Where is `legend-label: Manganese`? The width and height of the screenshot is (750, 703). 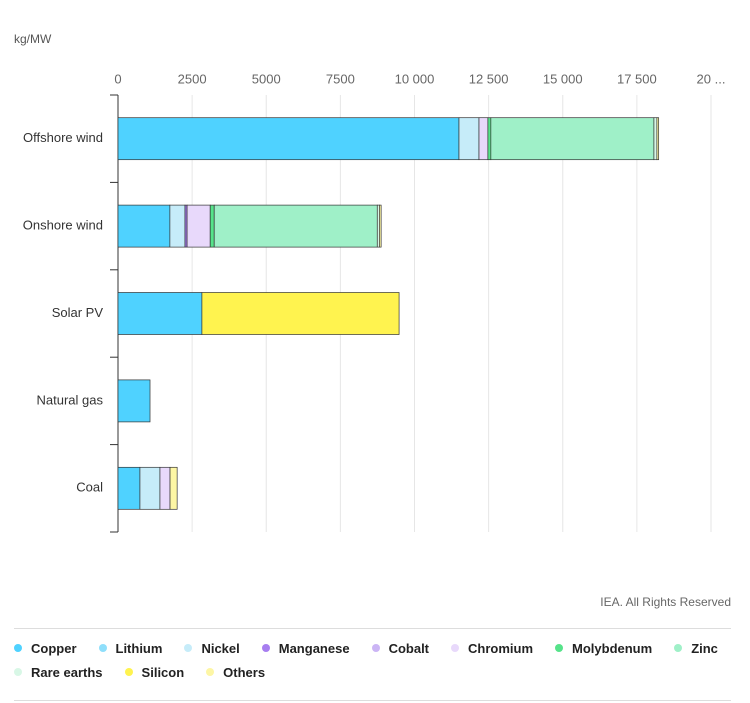 legend-label: Manganese is located at coordinates (314, 648).